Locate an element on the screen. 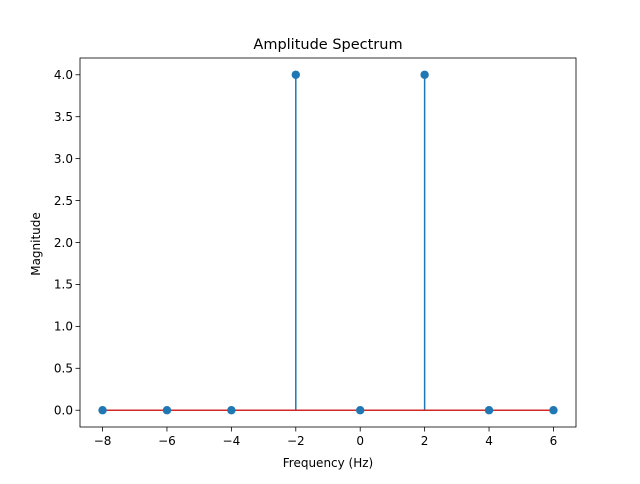  y-tick-label: 1.5 is located at coordinates (63, 285).